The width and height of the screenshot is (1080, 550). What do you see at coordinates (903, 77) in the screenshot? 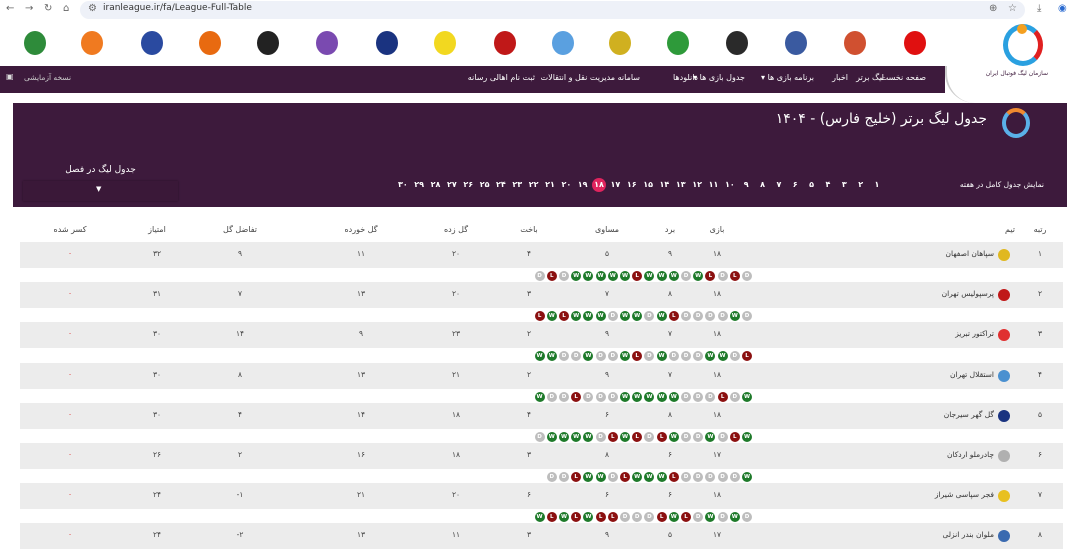
I see `nav-item: صفحه نخست` at bounding box center [903, 77].